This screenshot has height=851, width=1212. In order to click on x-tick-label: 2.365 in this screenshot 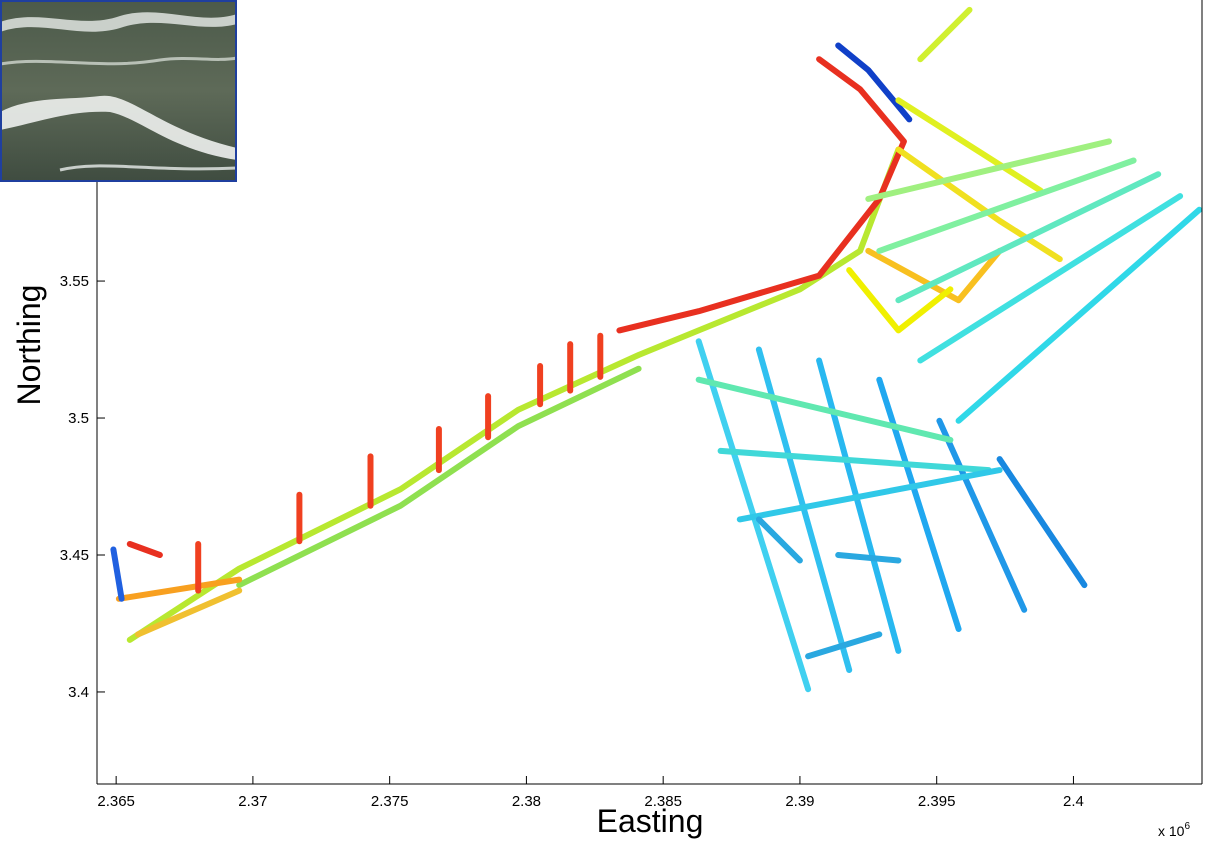, I will do `click(116, 801)`.